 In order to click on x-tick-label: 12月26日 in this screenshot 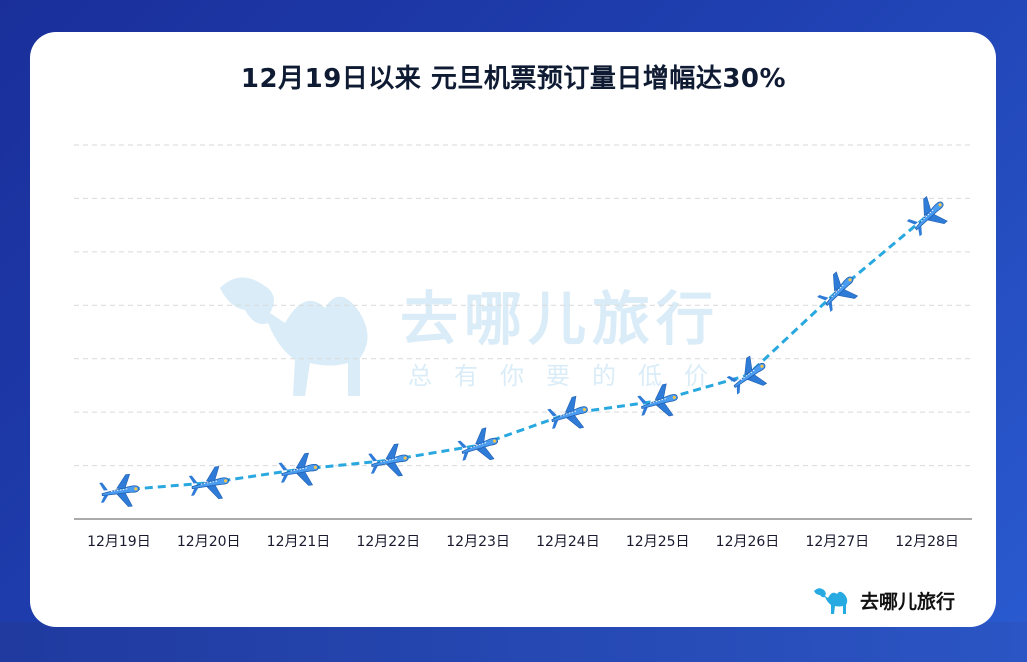, I will do `click(748, 542)`.